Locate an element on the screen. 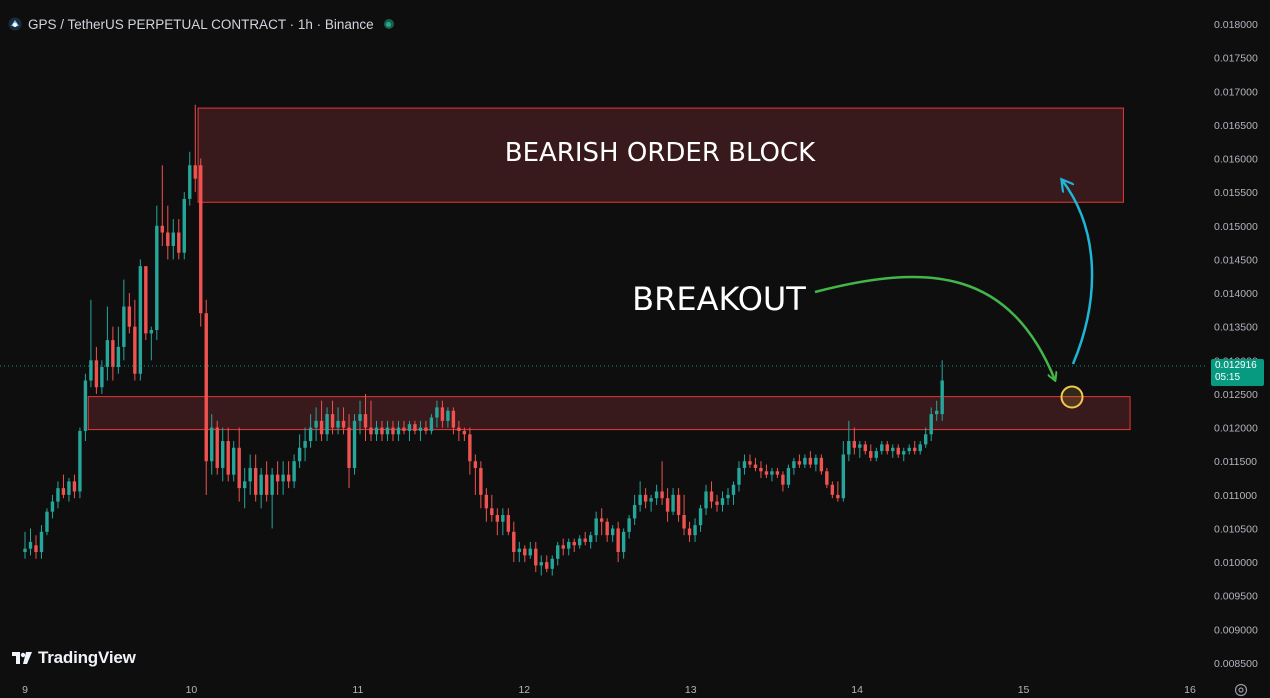  time-axis is located at coordinates (635, 689).